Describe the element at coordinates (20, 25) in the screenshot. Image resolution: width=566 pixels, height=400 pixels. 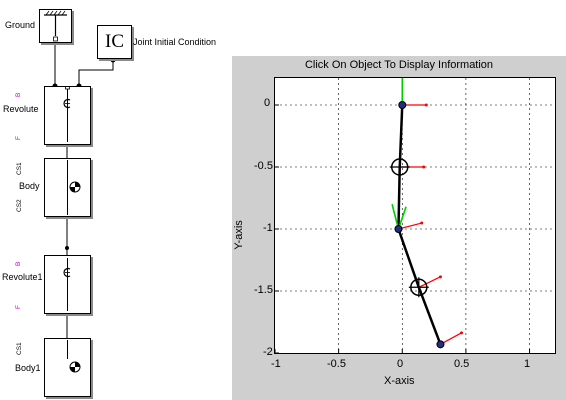
I see `ground-label: Ground` at that location.